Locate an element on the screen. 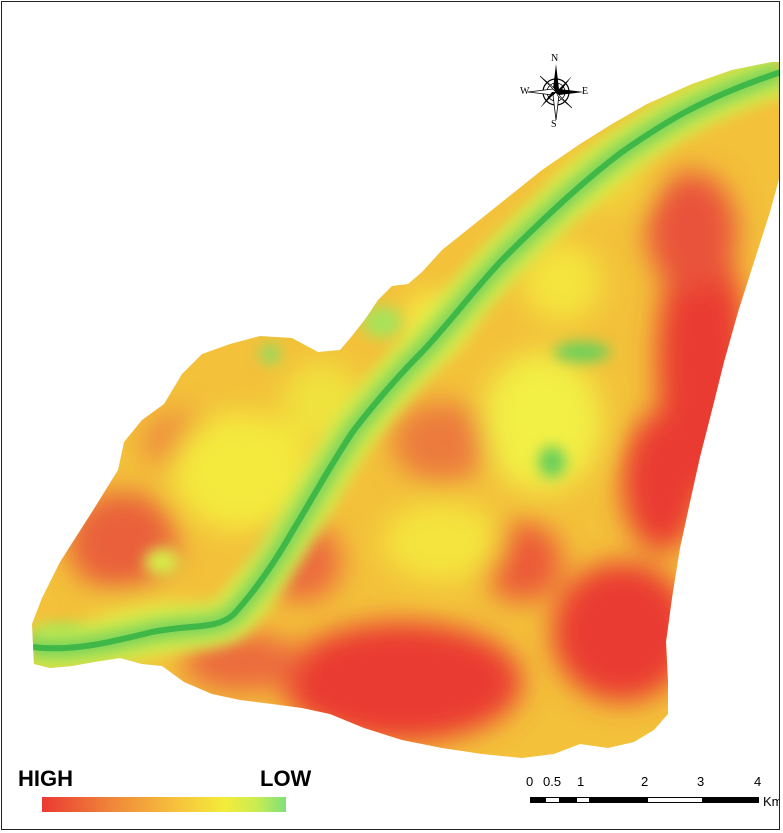  scale-label-4: 4 is located at coordinates (758, 781).